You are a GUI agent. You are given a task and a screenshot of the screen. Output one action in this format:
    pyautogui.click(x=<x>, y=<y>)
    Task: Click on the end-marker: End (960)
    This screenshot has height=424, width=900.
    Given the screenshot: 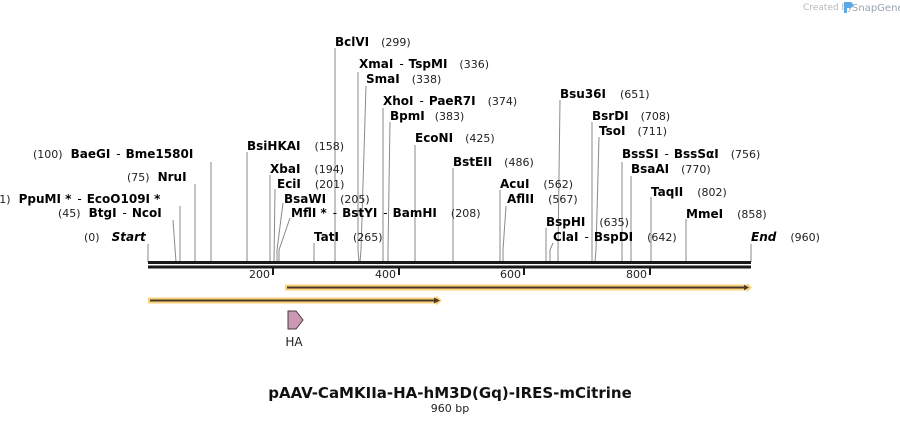 What is the action you would take?
    pyautogui.click(x=785, y=237)
    